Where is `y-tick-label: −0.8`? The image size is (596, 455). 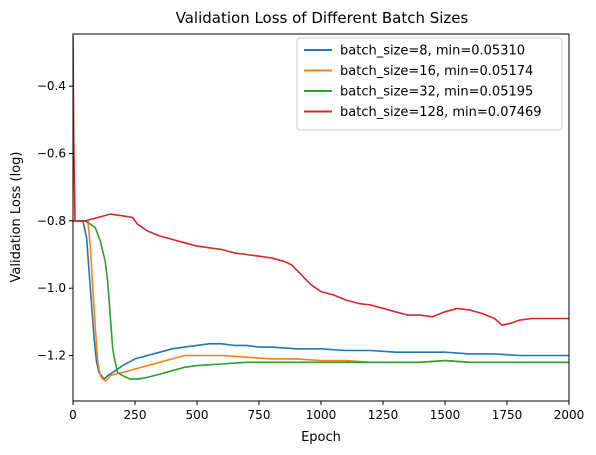 y-tick-label: −0.8 is located at coordinates (51, 221).